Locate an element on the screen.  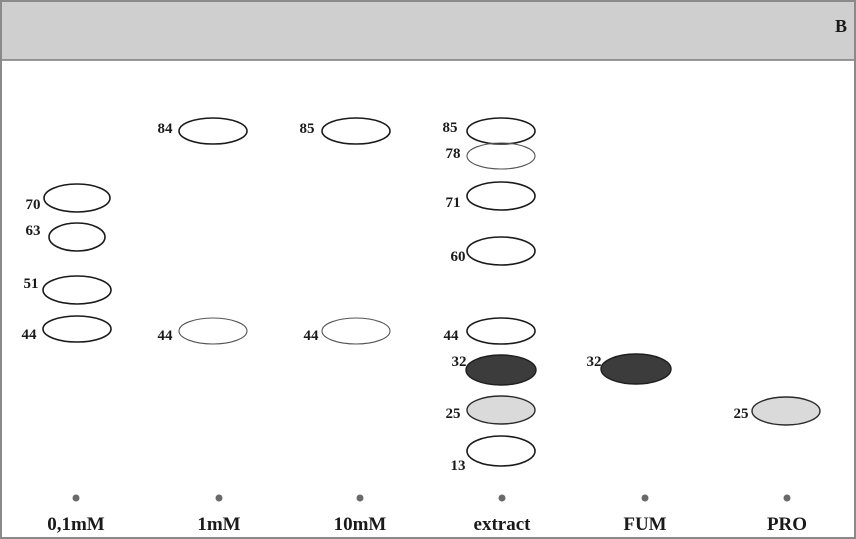
lane-label: extract is located at coordinates (503, 524).